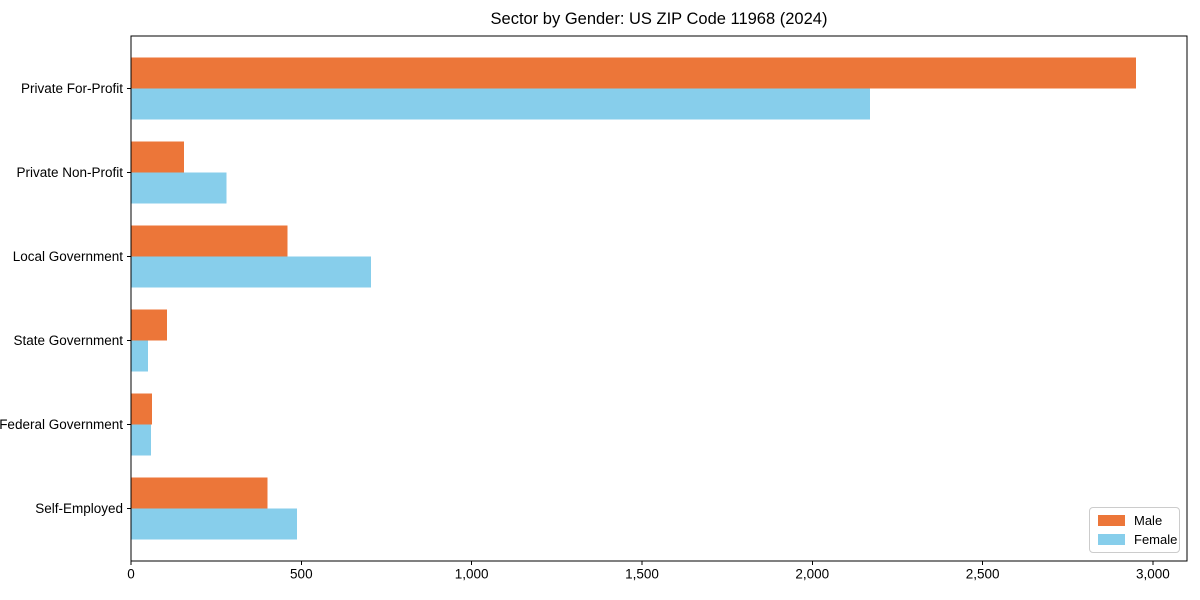 Image resolution: width=1200 pixels, height=600 pixels. What do you see at coordinates (1111, 520) in the screenshot?
I see `legend-swatch-male` at bounding box center [1111, 520].